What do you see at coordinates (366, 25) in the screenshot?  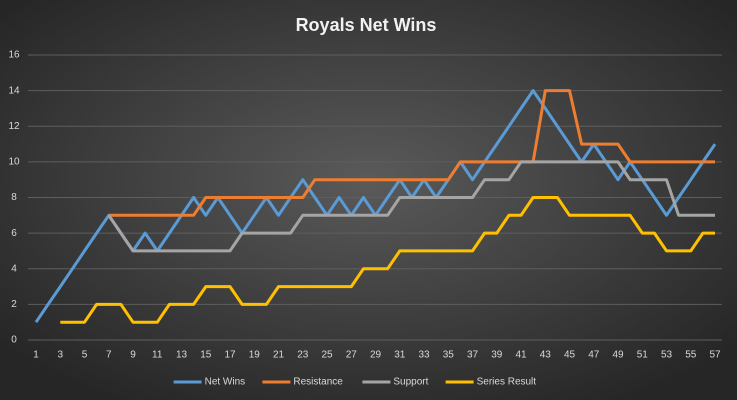 I see `chart-title: Royals Net Wins` at bounding box center [366, 25].